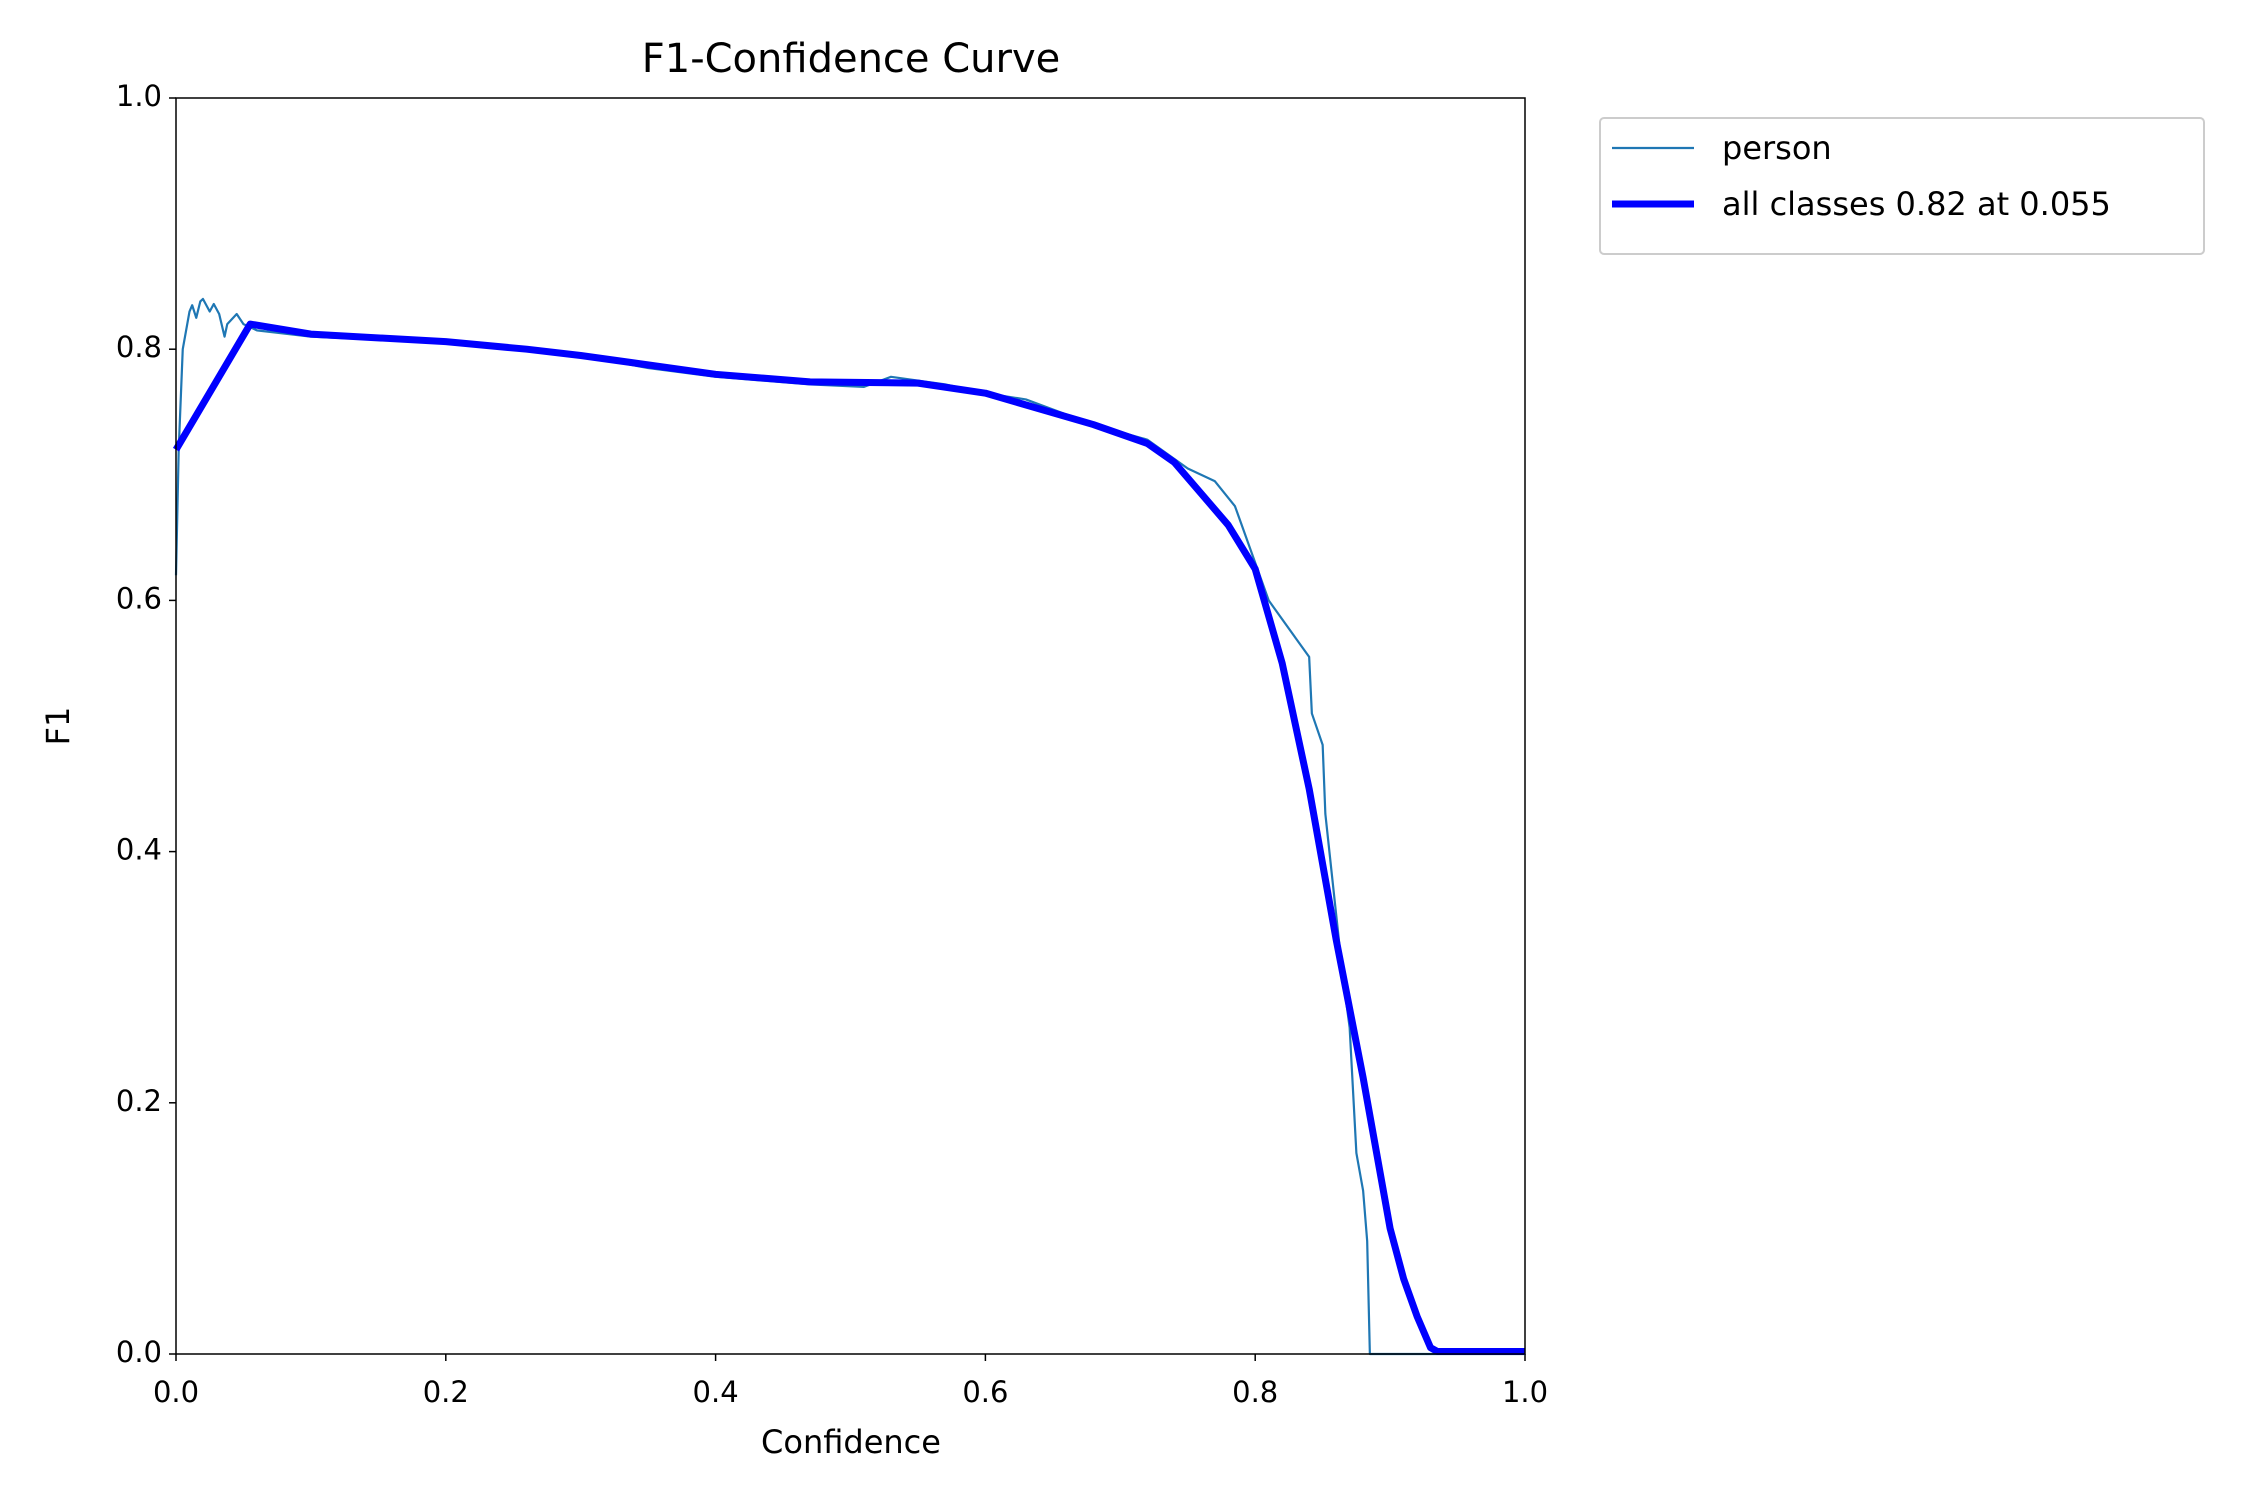 This screenshot has width=2250, height=1500. Describe the element at coordinates (139, 598) in the screenshot. I see `y-tick-label: 0.6` at that location.